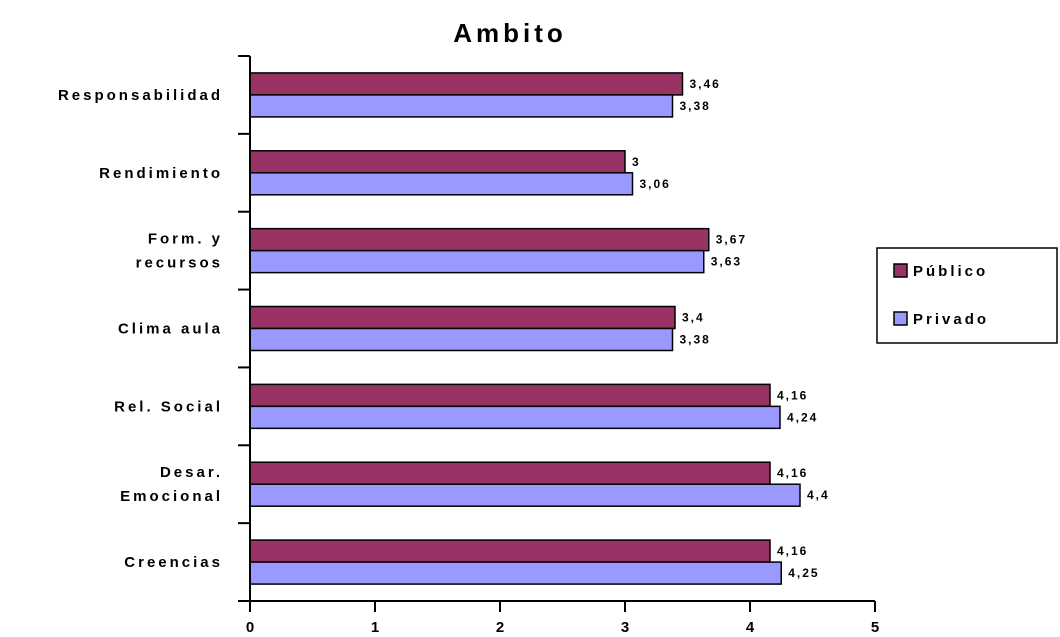 The height and width of the screenshot is (637, 1060). I want to click on category-label-3: Clima aula, so click(170, 329).